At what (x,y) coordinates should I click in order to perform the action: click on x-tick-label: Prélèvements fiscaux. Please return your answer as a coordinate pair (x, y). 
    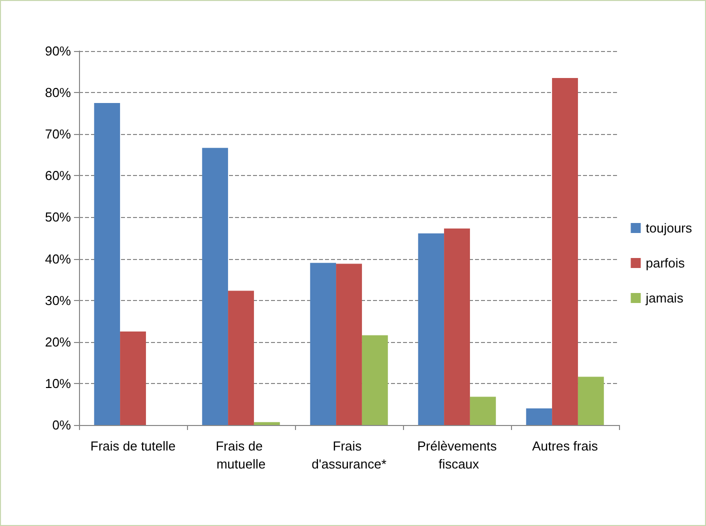
    Looking at the image, I should click on (457, 455).